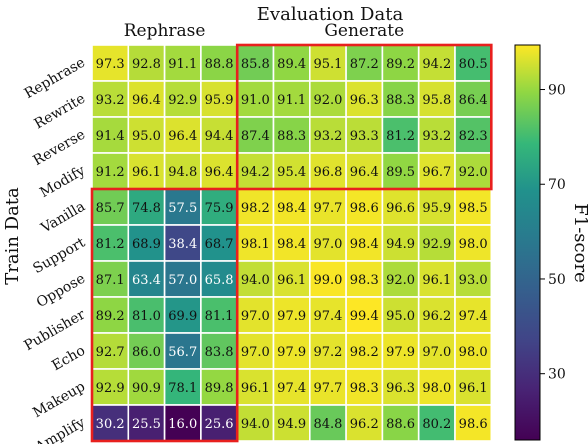 This screenshot has width=588, height=444. I want to click on cell-value-label: 94.0, so click(255, 424).